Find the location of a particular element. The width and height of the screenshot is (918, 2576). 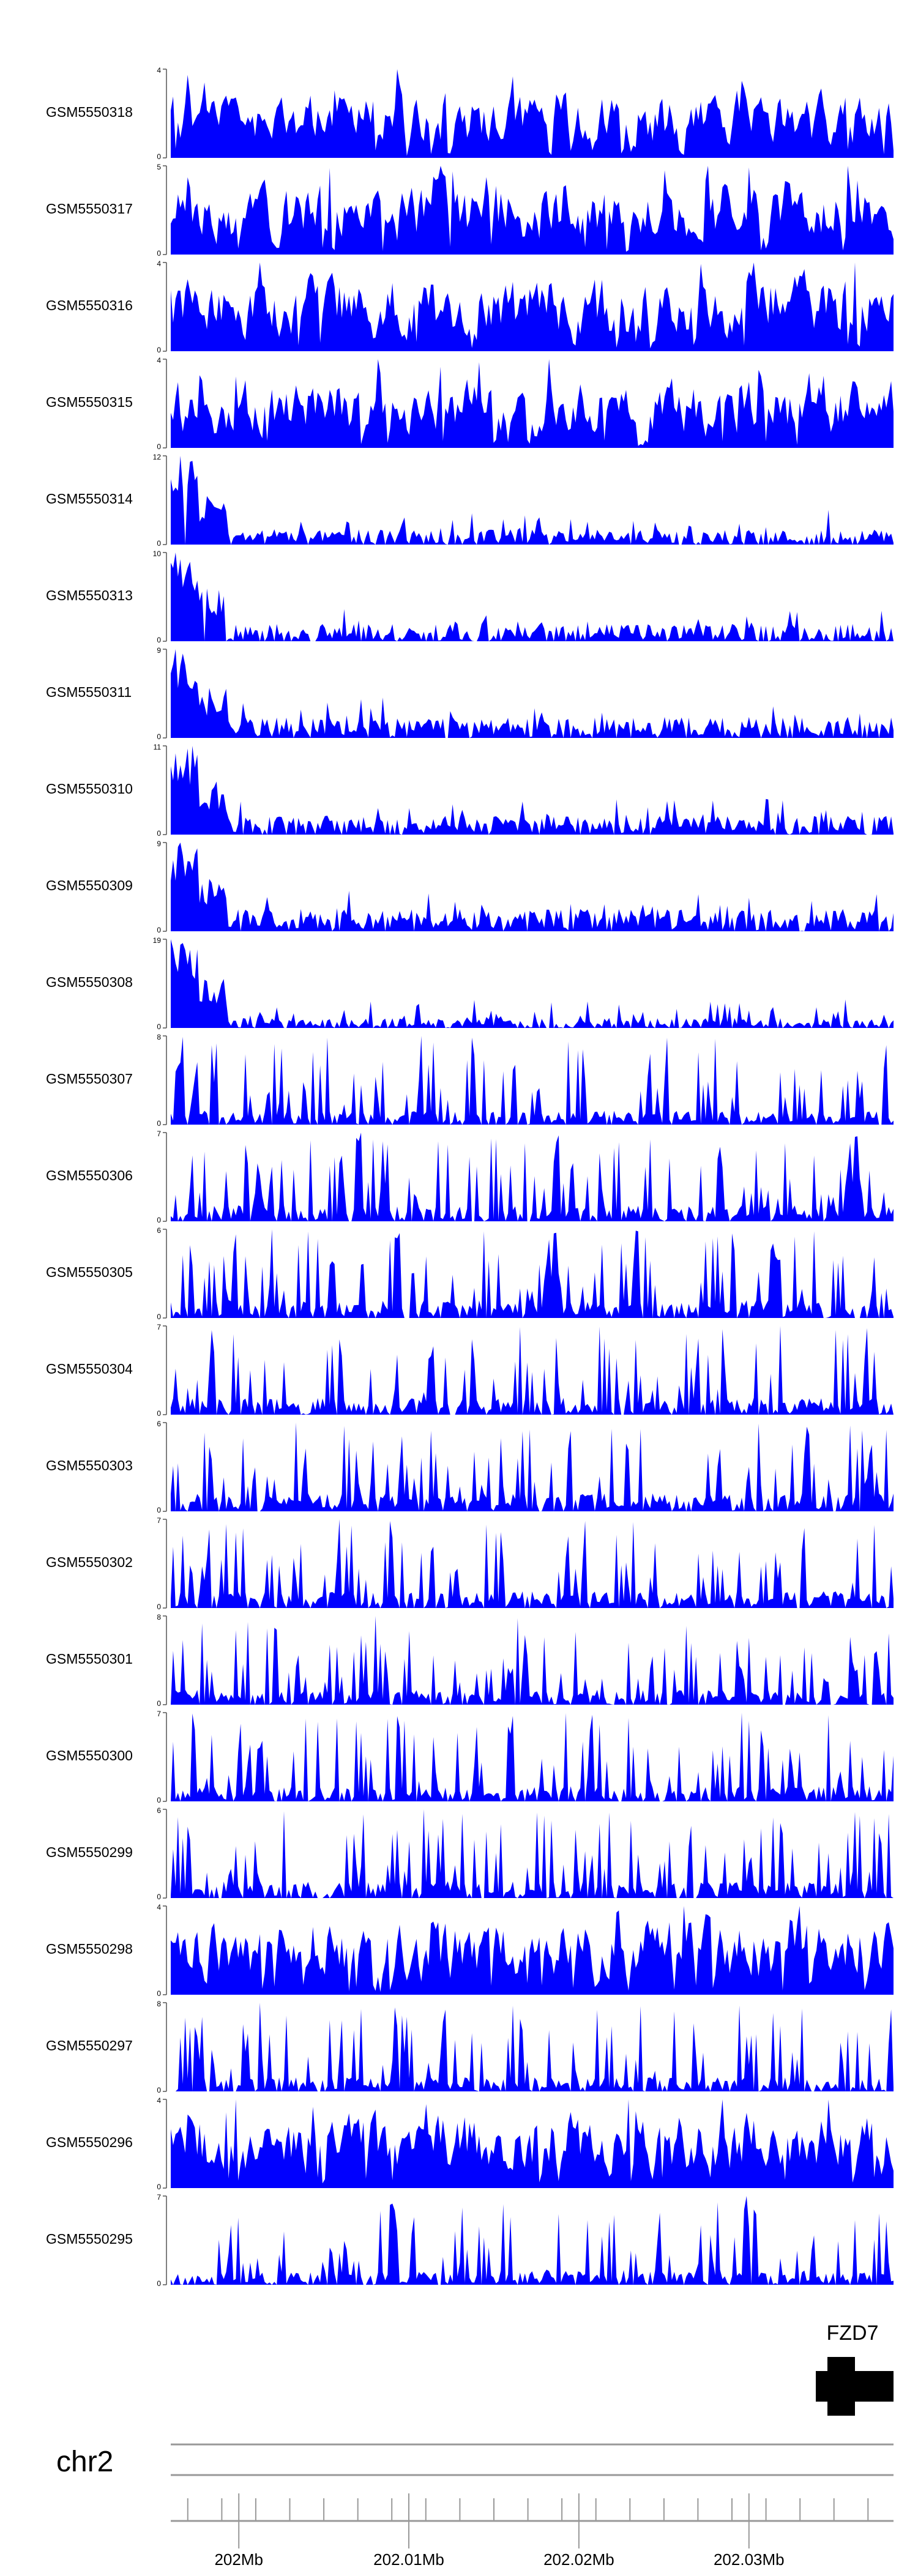

gene-exon-right is located at coordinates (874, 2386).